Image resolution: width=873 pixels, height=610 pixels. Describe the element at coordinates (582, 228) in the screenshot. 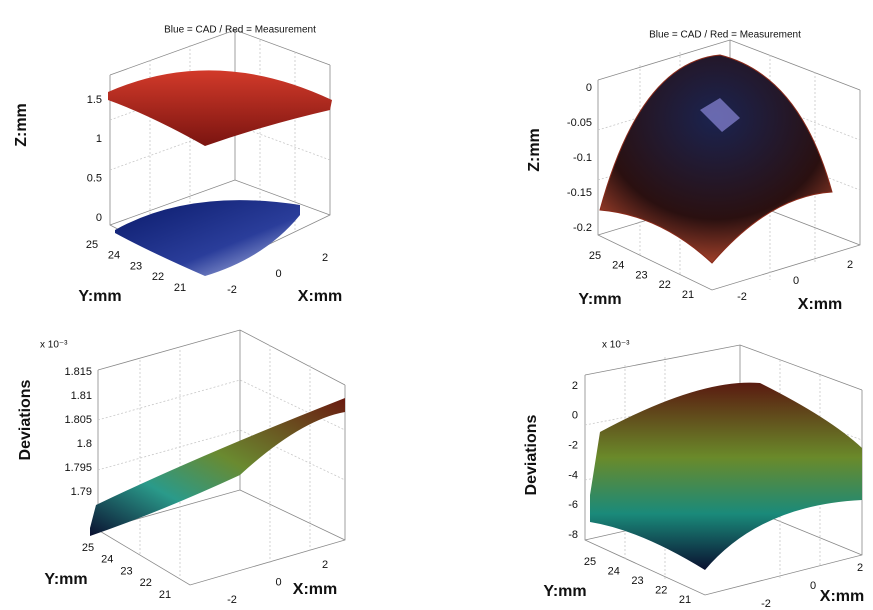

I see `z-tick-label: -0.2` at that location.